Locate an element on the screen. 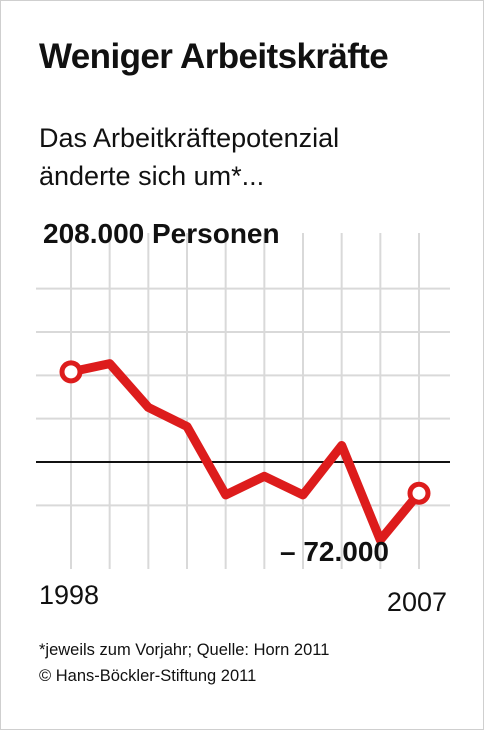 The image size is (484, 730). copyright-note: © Hans-Böckler-Stiftung 2011 is located at coordinates (148, 676).